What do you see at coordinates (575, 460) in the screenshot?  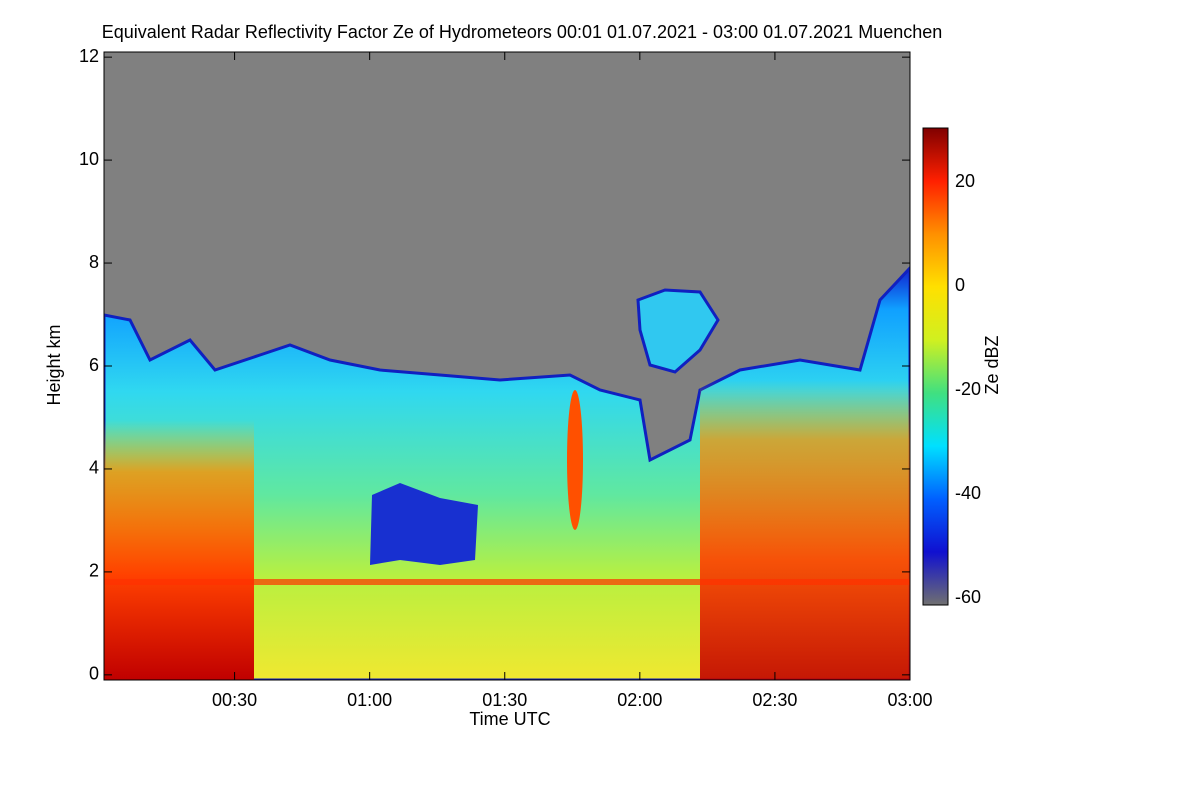 I see `precip-streak` at bounding box center [575, 460].